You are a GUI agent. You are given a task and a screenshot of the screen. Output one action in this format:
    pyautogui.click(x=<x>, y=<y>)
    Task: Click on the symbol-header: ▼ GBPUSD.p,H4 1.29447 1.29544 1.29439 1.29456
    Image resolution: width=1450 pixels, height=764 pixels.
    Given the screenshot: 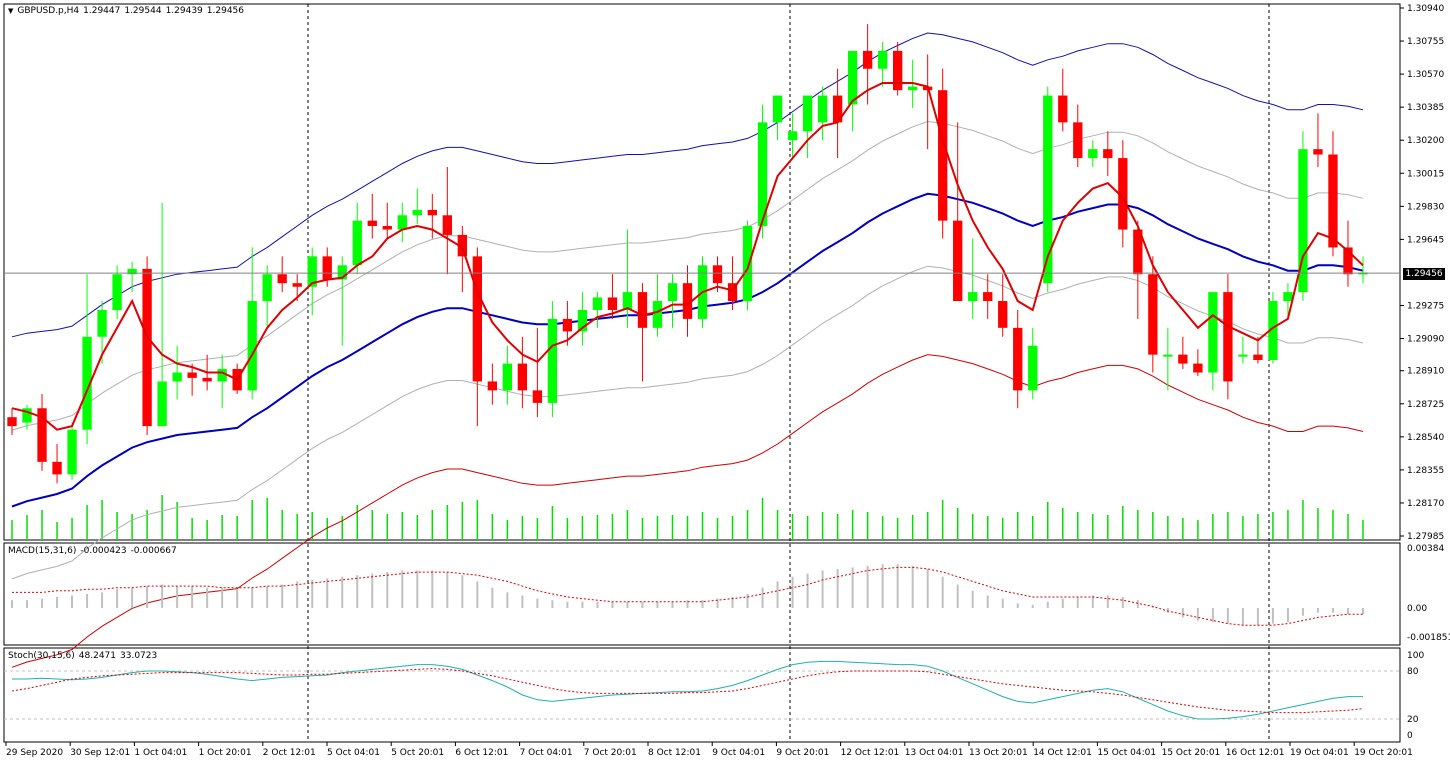 What is the action you would take?
    pyautogui.click(x=128, y=11)
    